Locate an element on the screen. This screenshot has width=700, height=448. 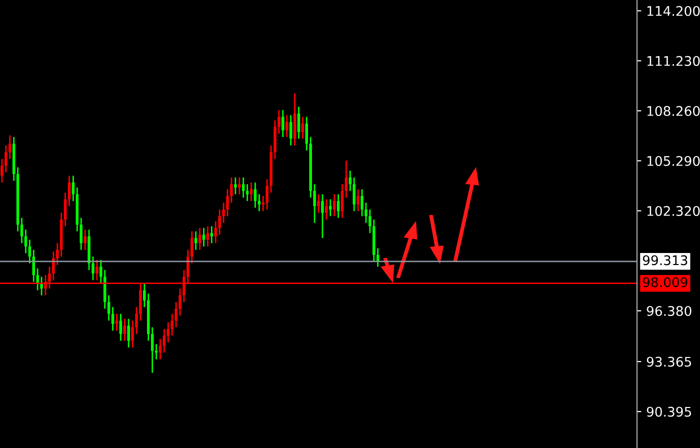
y-tick-label: 102.320 is located at coordinates (673, 211).